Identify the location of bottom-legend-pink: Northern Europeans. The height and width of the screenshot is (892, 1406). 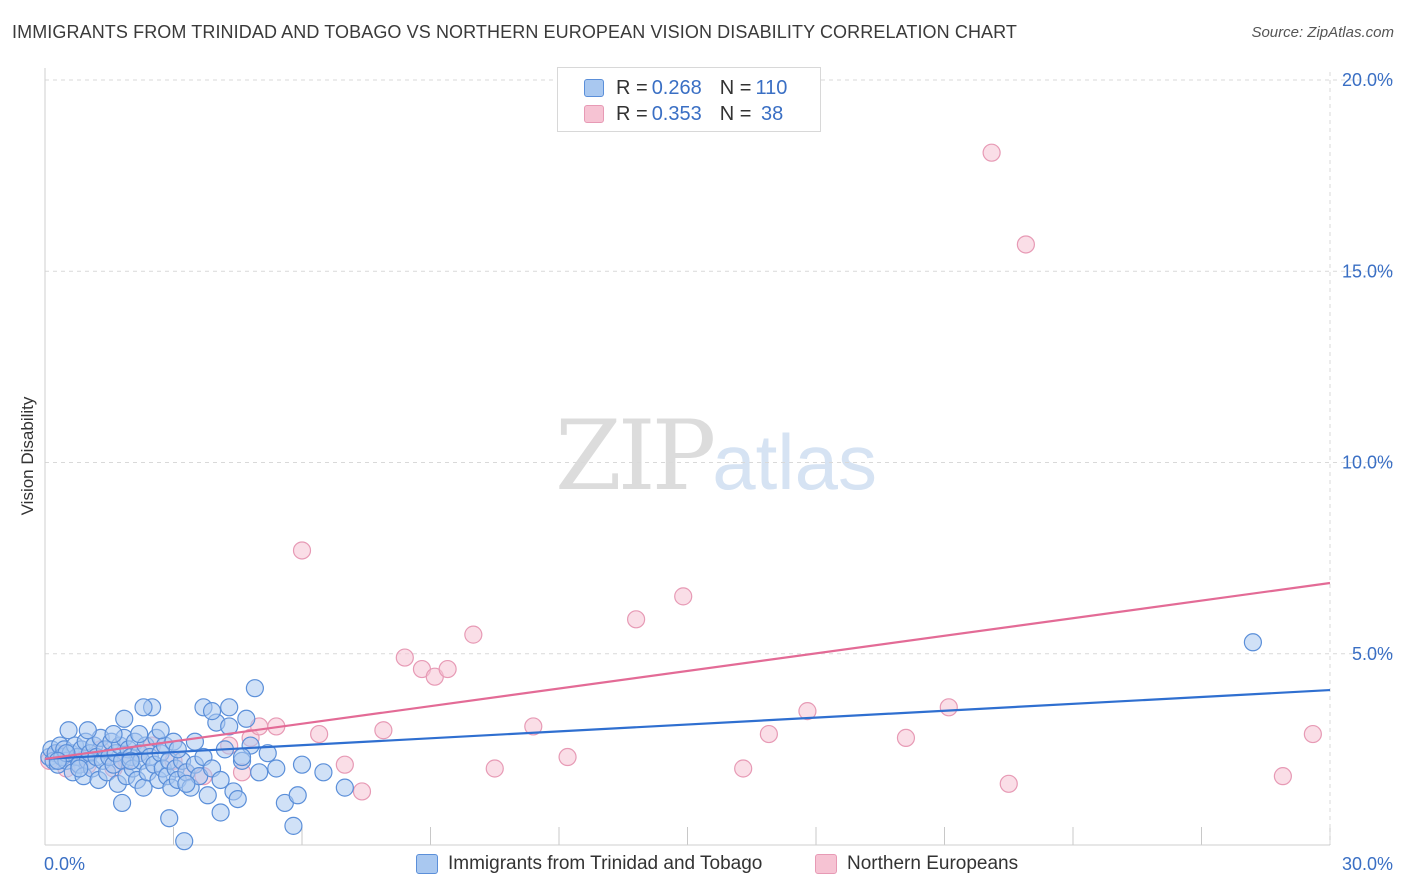
(916, 864).